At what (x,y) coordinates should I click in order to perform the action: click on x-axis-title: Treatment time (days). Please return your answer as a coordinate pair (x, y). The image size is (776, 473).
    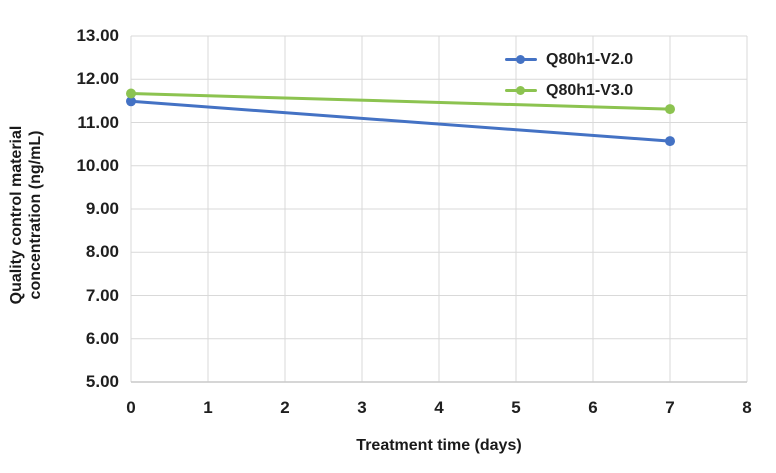
    Looking at the image, I should click on (439, 445).